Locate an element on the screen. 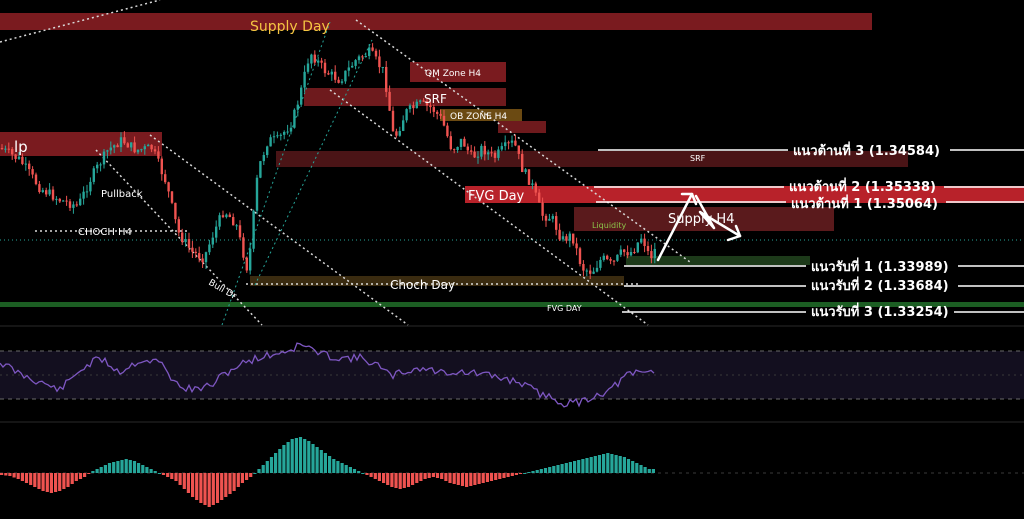 The height and width of the screenshot is (519, 1024). fvg-day-top-label: FVG Day is located at coordinates (496, 196).